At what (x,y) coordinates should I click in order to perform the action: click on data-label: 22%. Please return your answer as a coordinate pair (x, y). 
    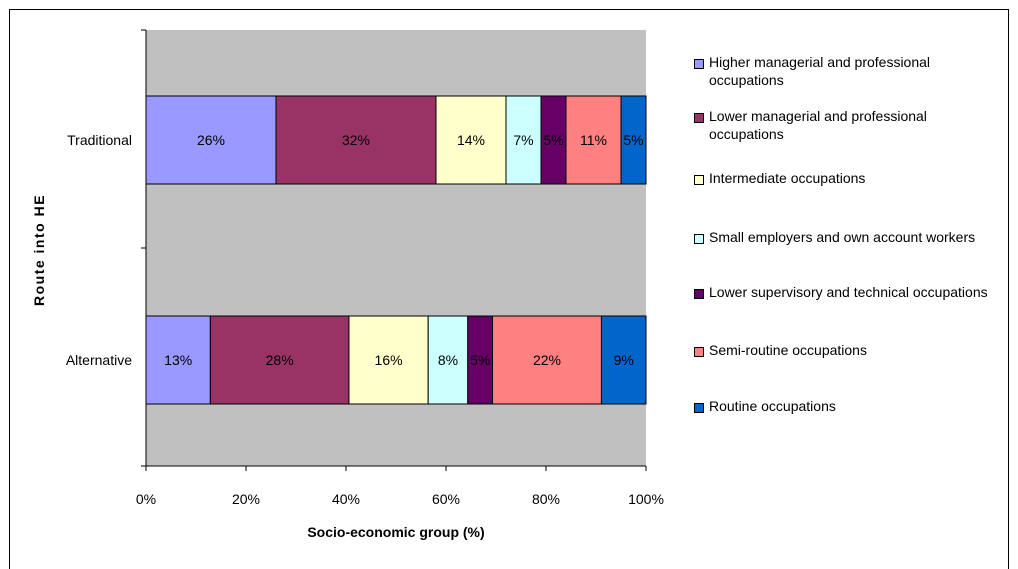
    Looking at the image, I should click on (547, 360).